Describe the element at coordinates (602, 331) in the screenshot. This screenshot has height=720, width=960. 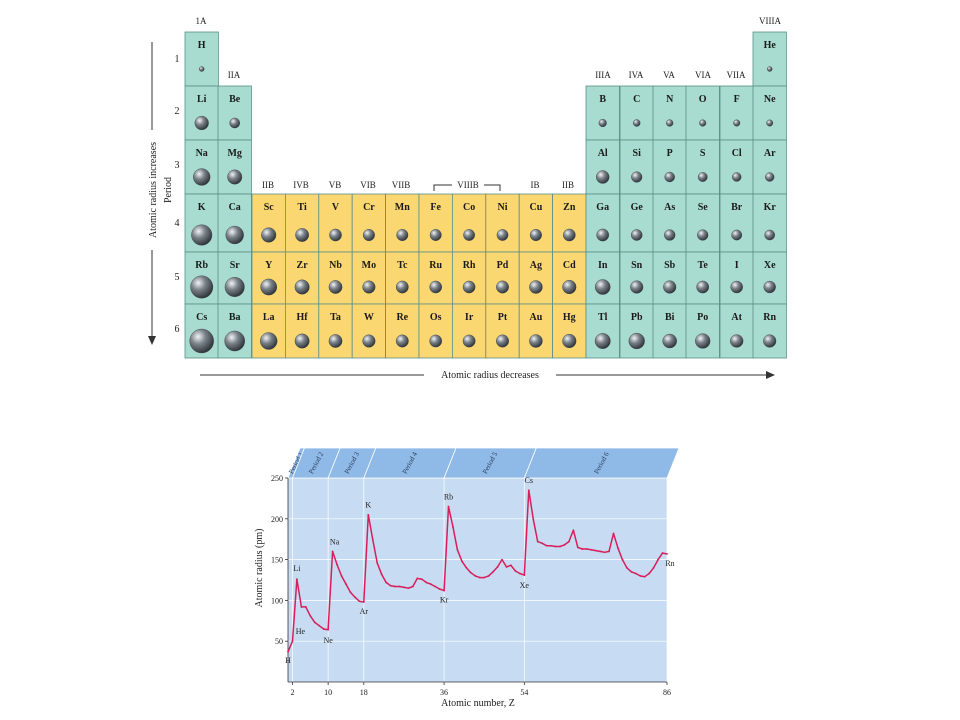
I see `element-cell-tl: Tl` at that location.